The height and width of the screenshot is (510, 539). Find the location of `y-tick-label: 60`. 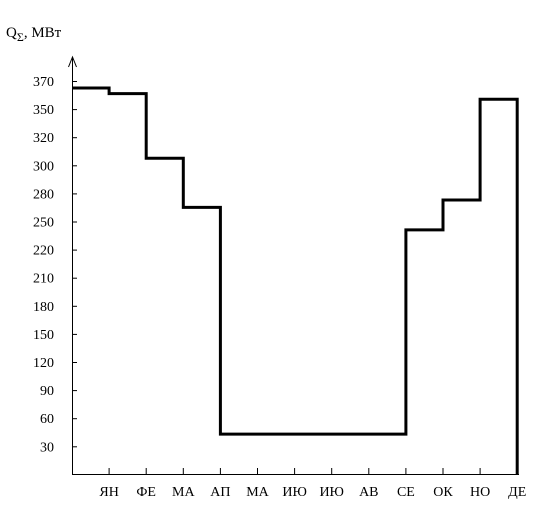

y-tick-label: 60 is located at coordinates (47, 419).